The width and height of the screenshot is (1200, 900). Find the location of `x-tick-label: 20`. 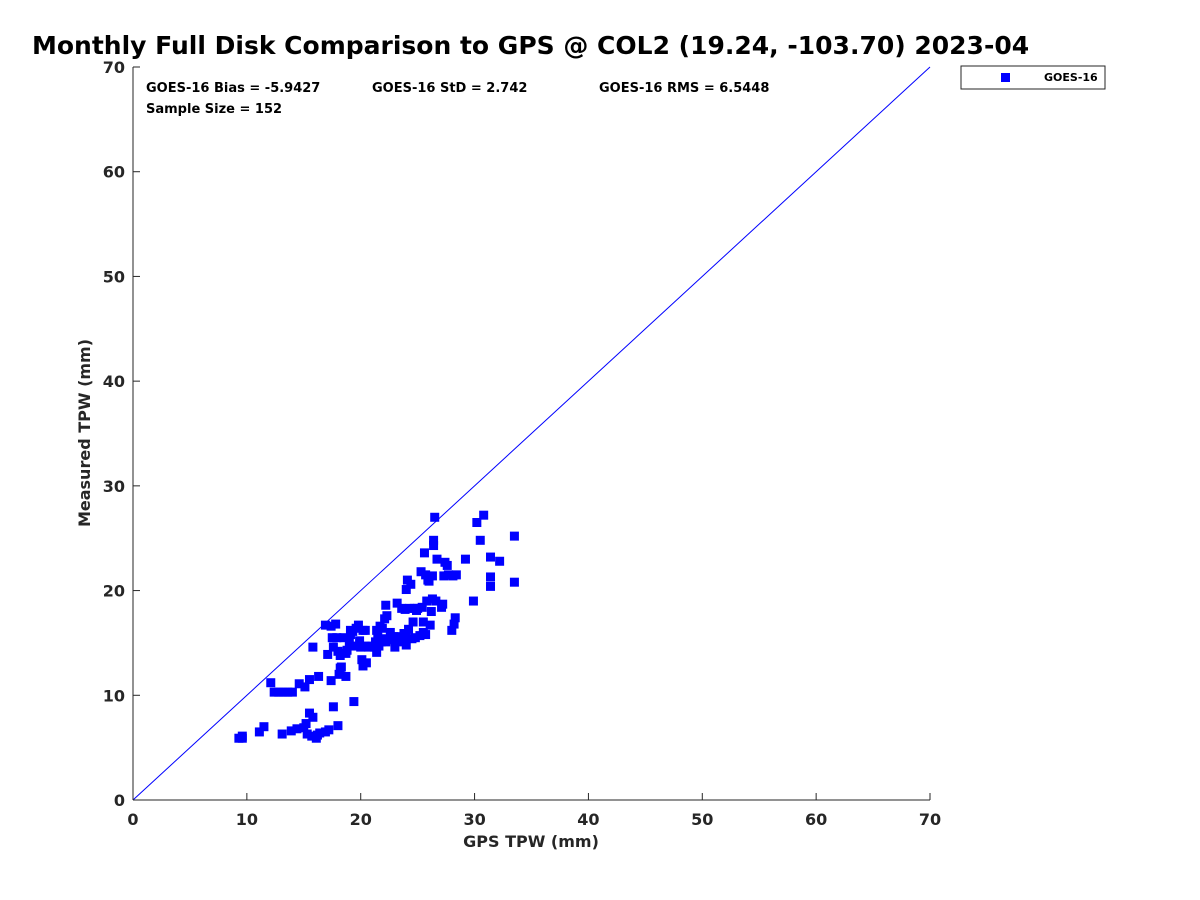

x-tick-label: 20 is located at coordinates (361, 819).